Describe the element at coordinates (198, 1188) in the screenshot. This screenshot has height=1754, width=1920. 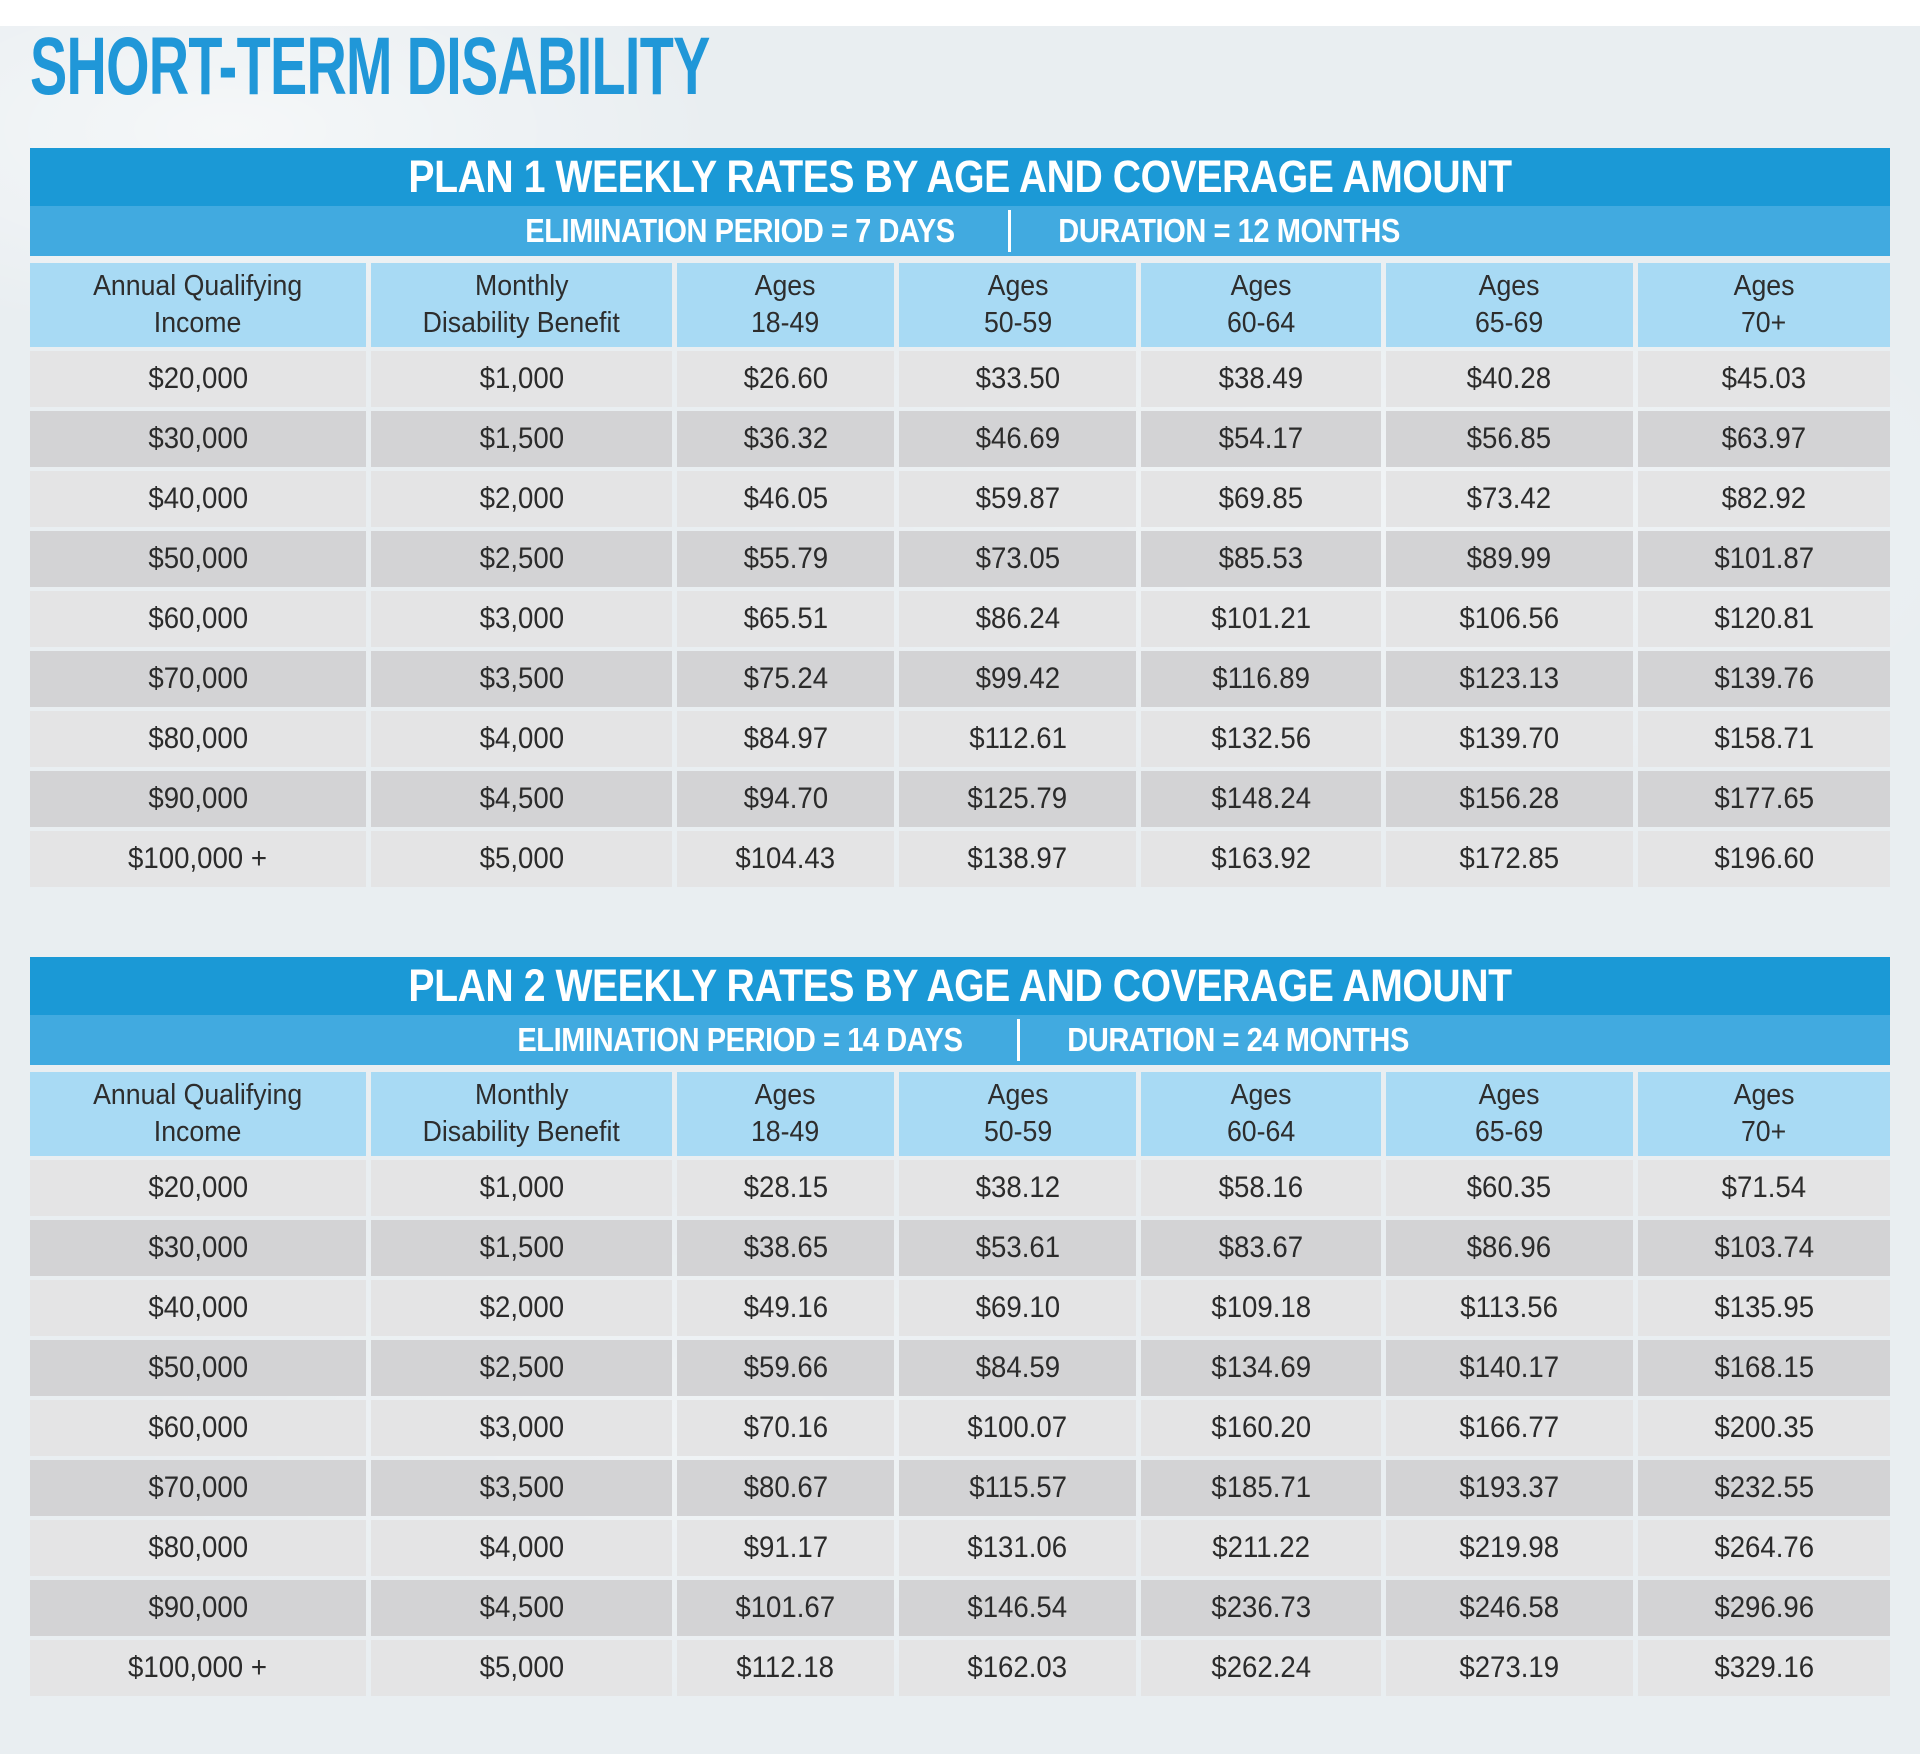
I see `income-cell: $20,000` at that location.